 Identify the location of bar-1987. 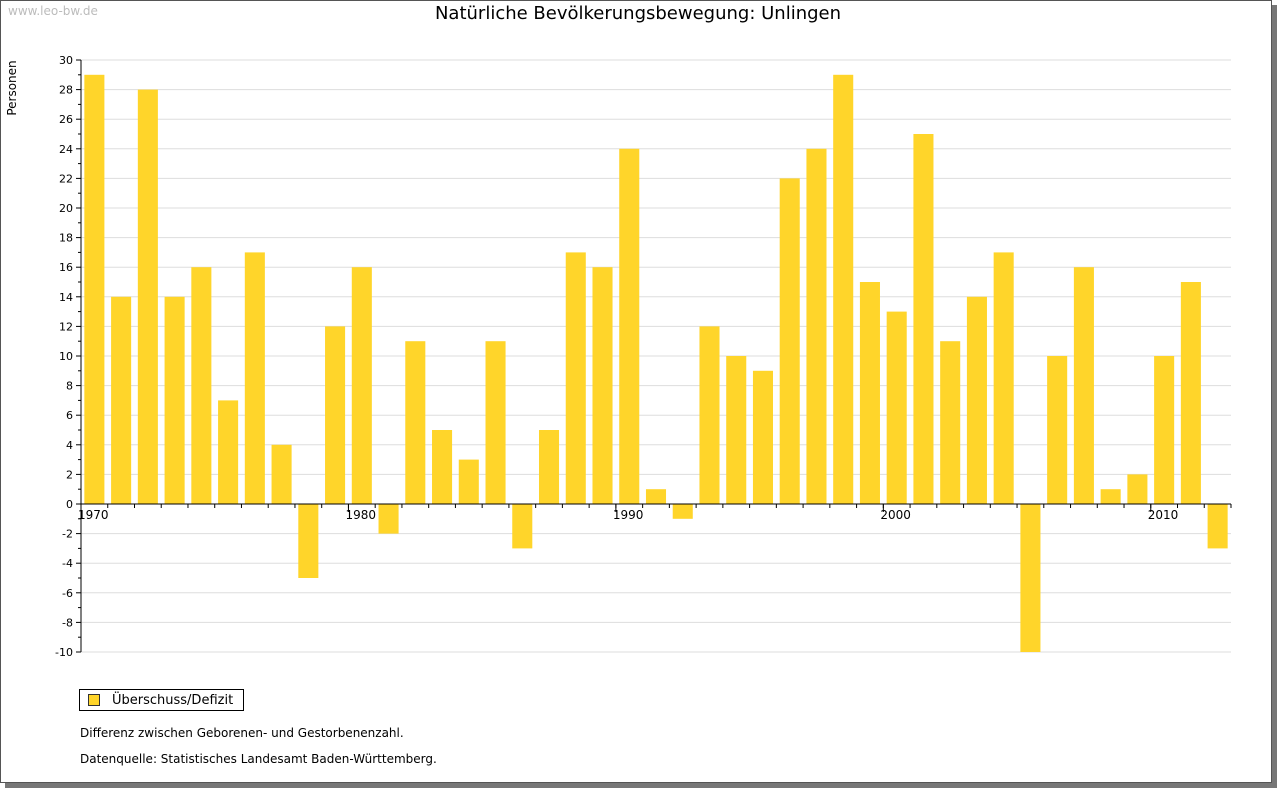
(549, 467).